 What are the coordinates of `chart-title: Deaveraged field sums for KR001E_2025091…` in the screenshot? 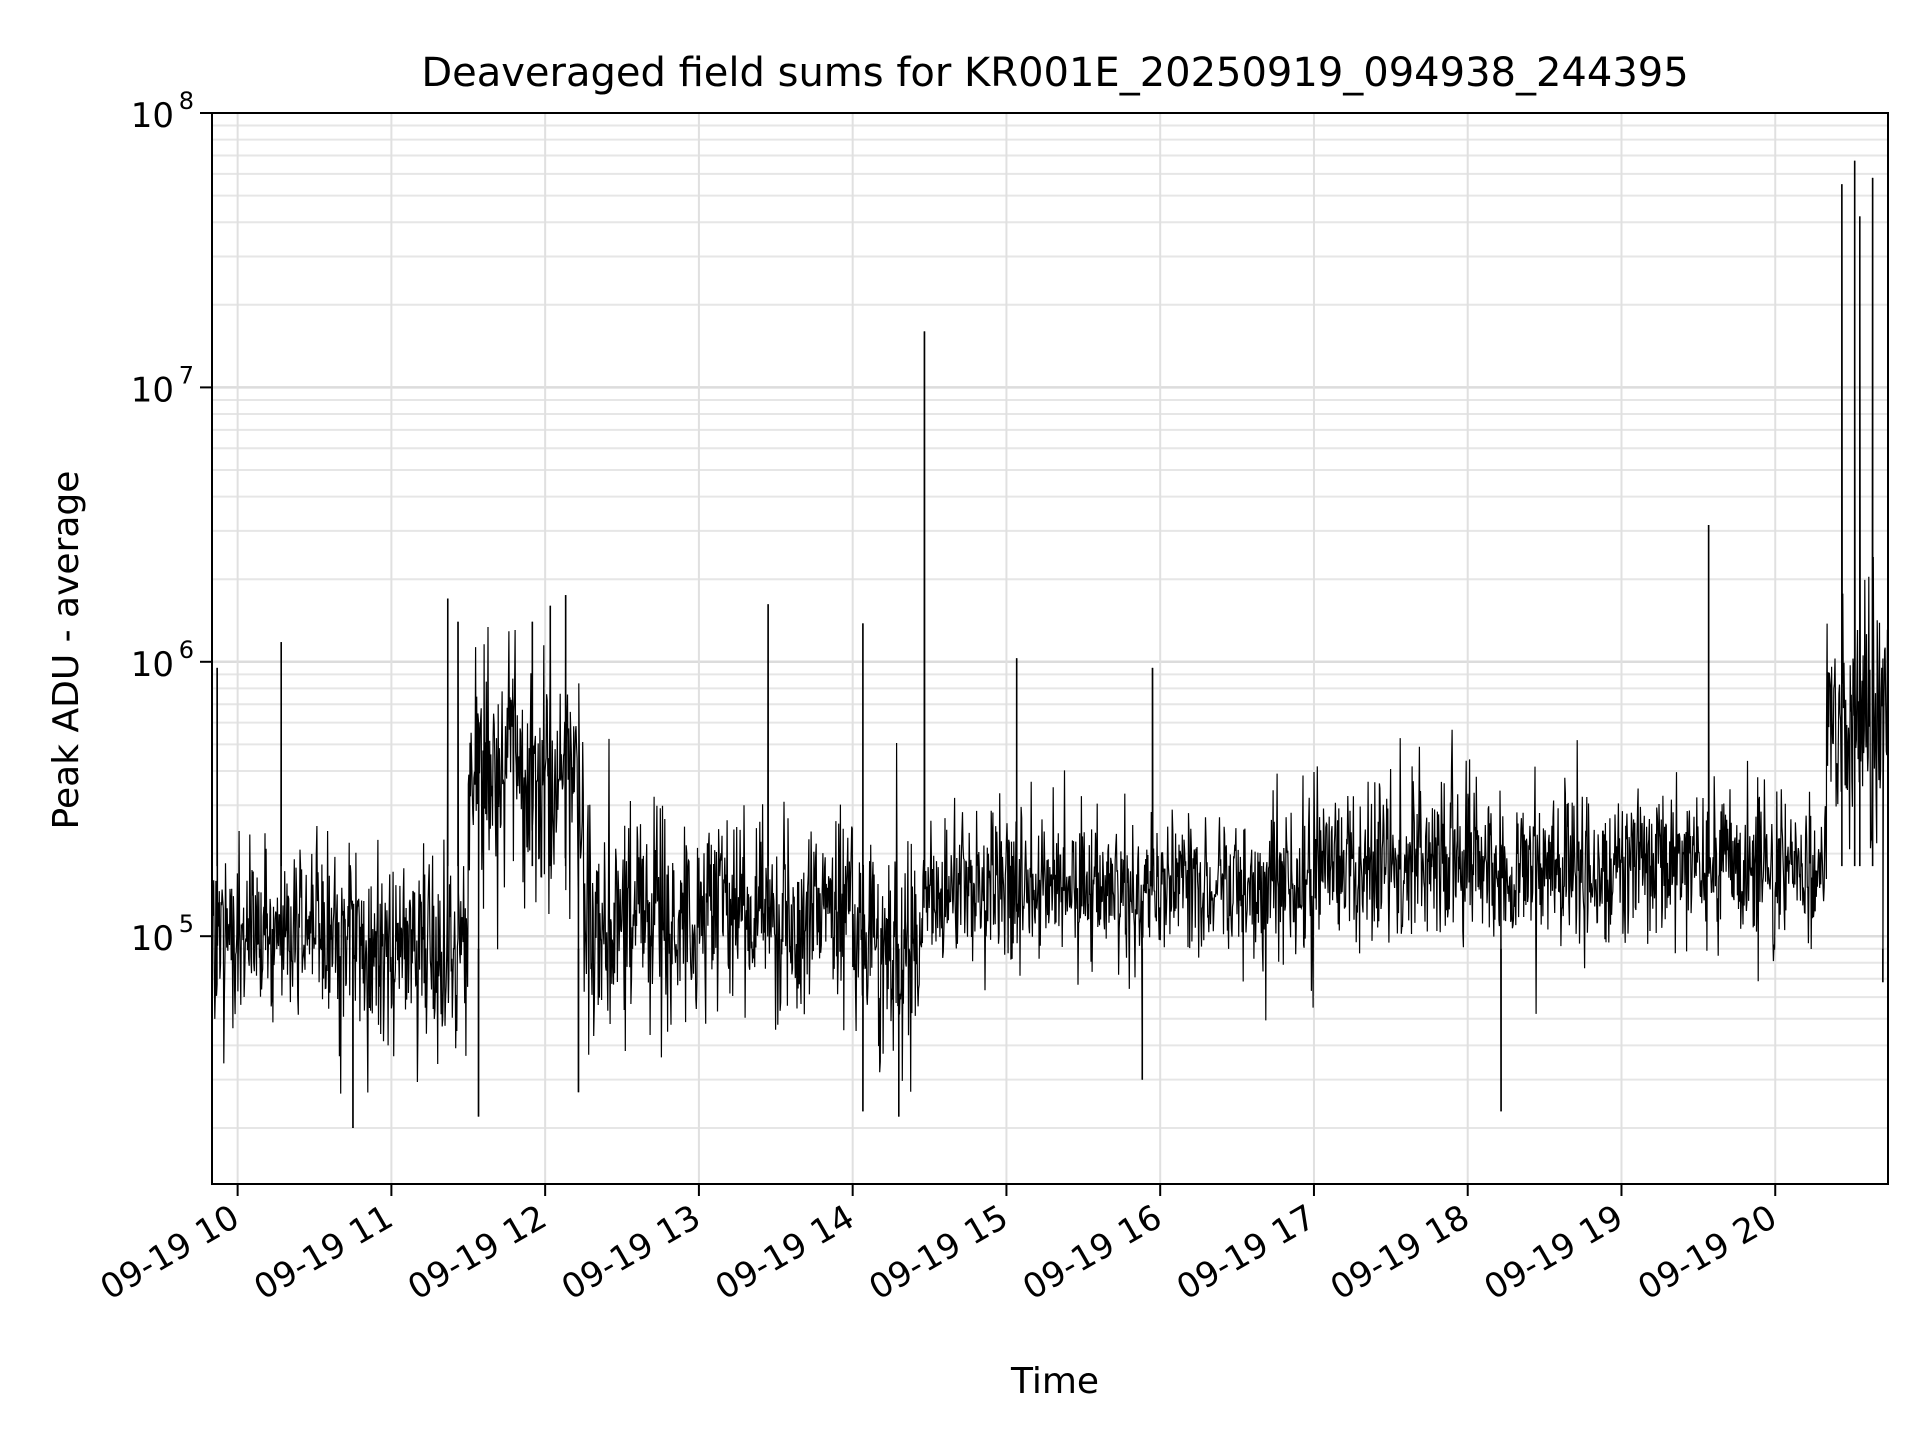 It's located at (1054, 73).